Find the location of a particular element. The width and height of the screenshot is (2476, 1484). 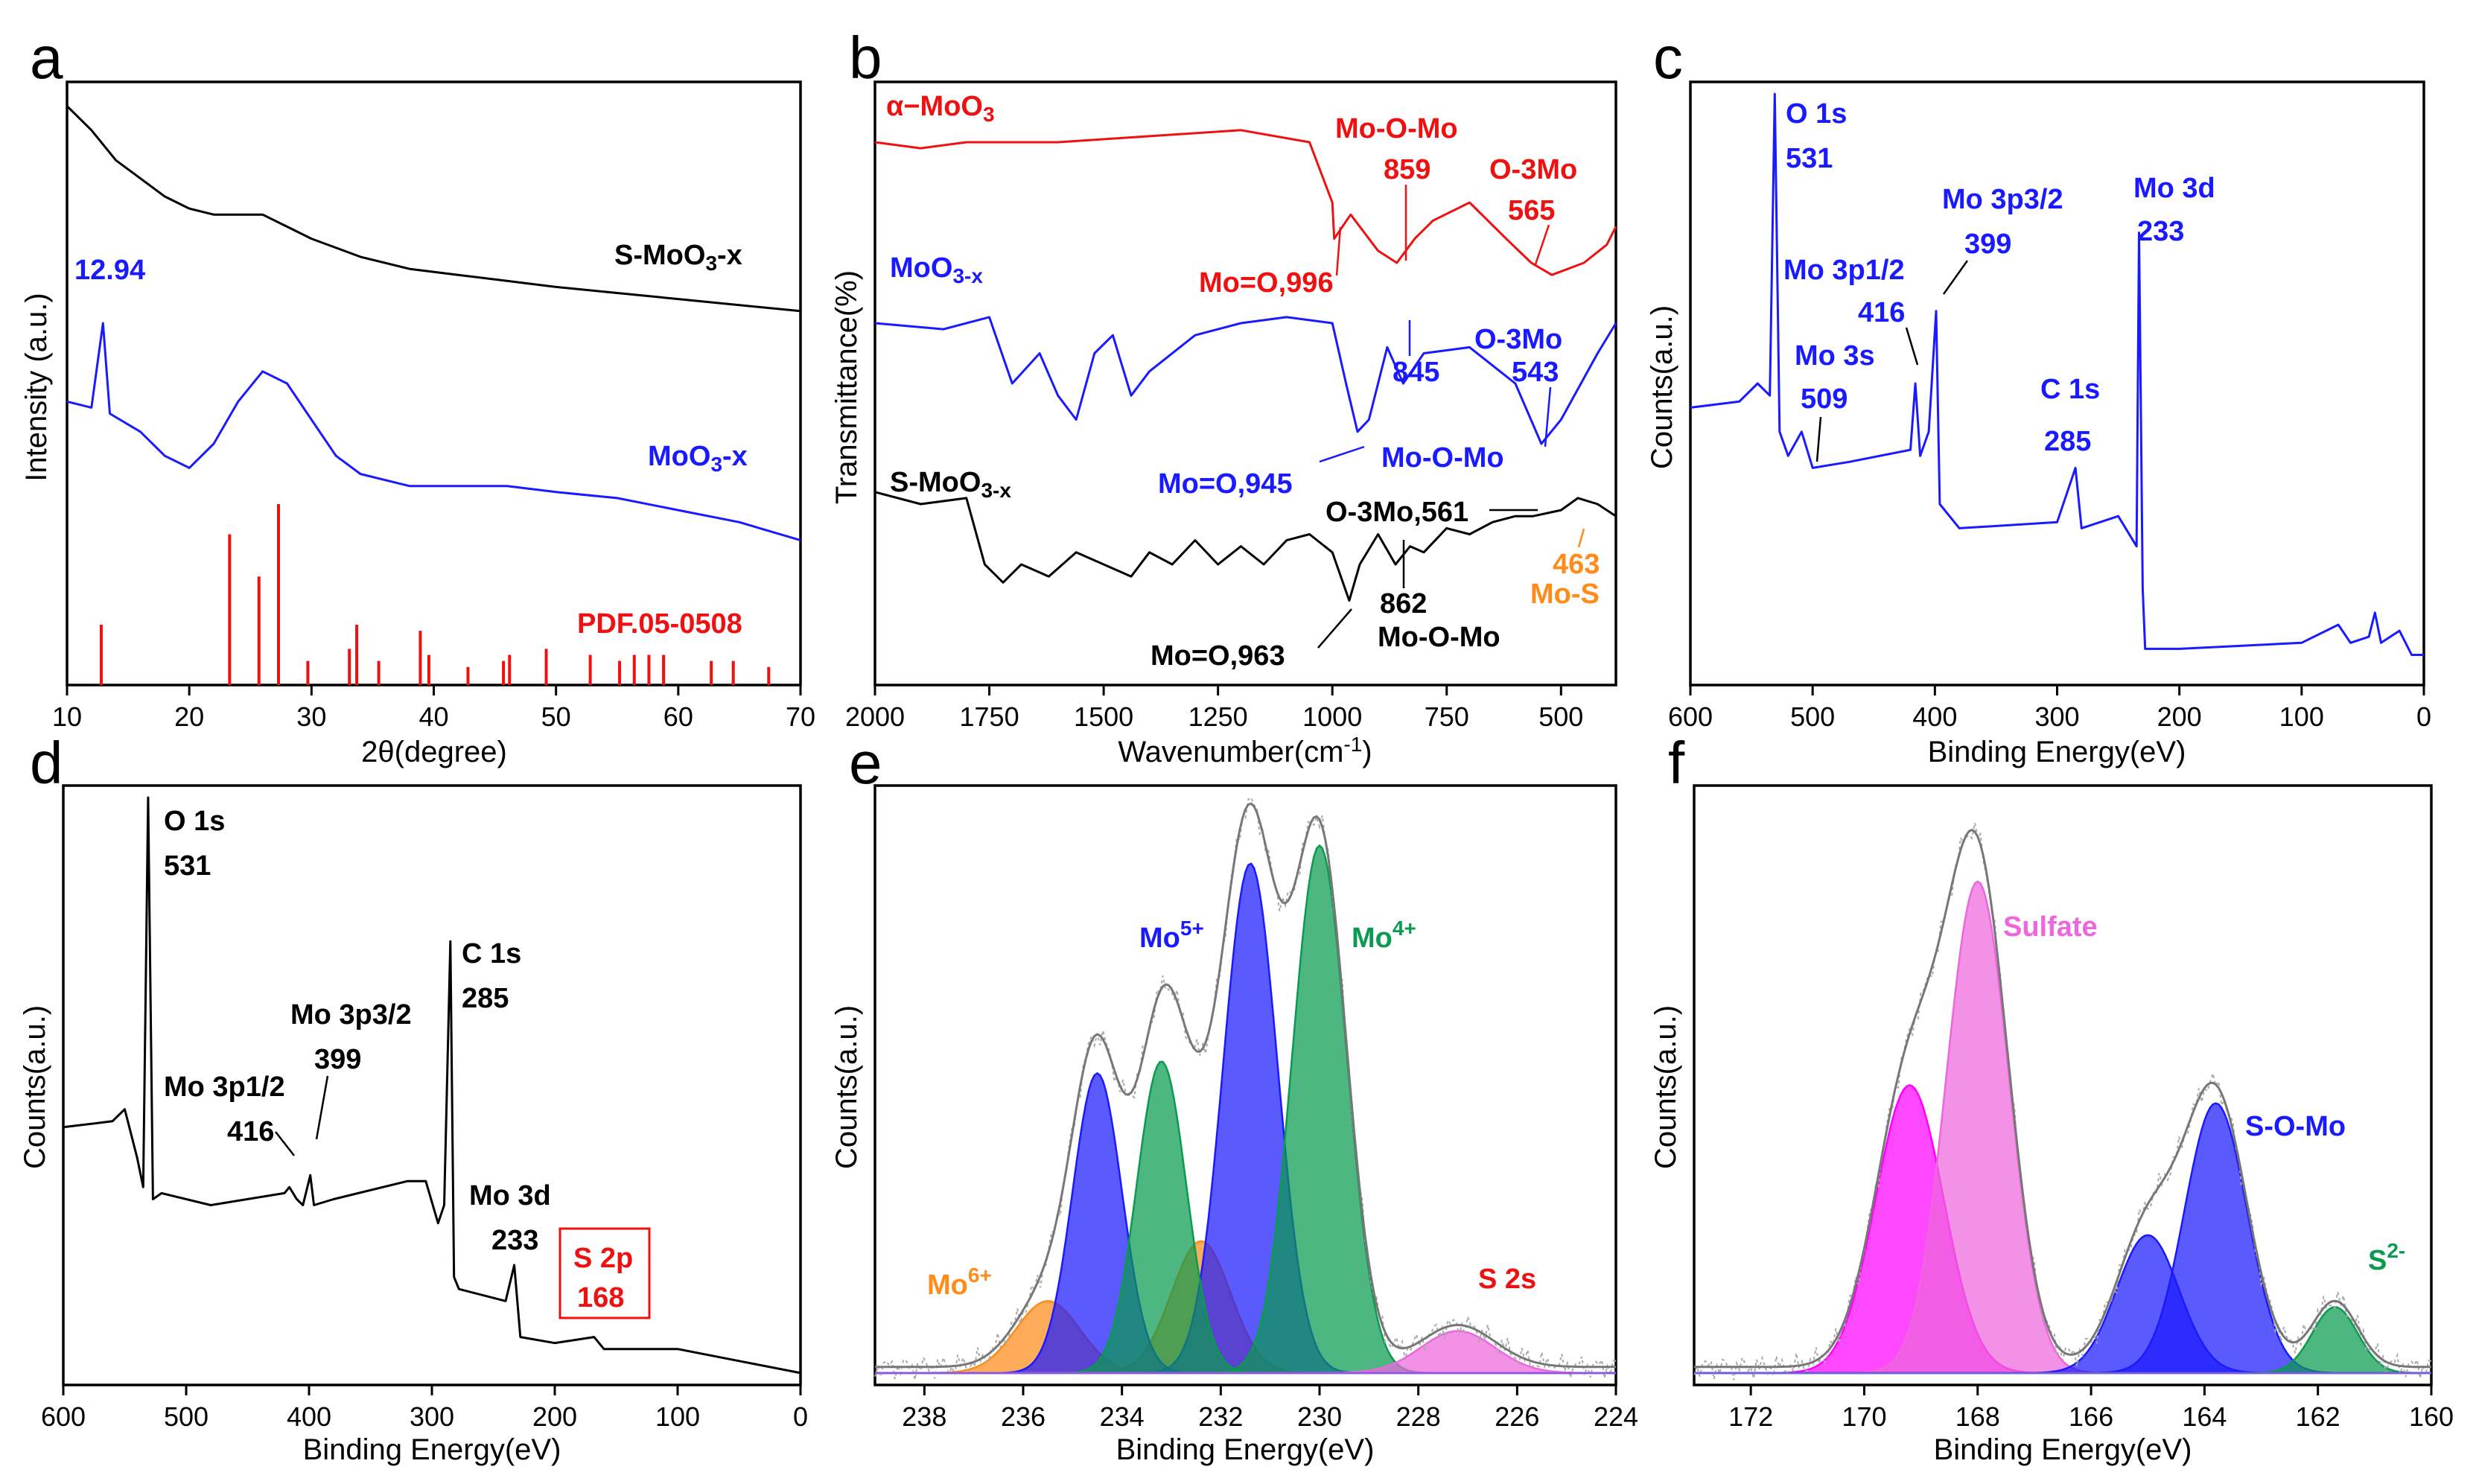

label-e-s2s: S 2s is located at coordinates (1507, 1279).